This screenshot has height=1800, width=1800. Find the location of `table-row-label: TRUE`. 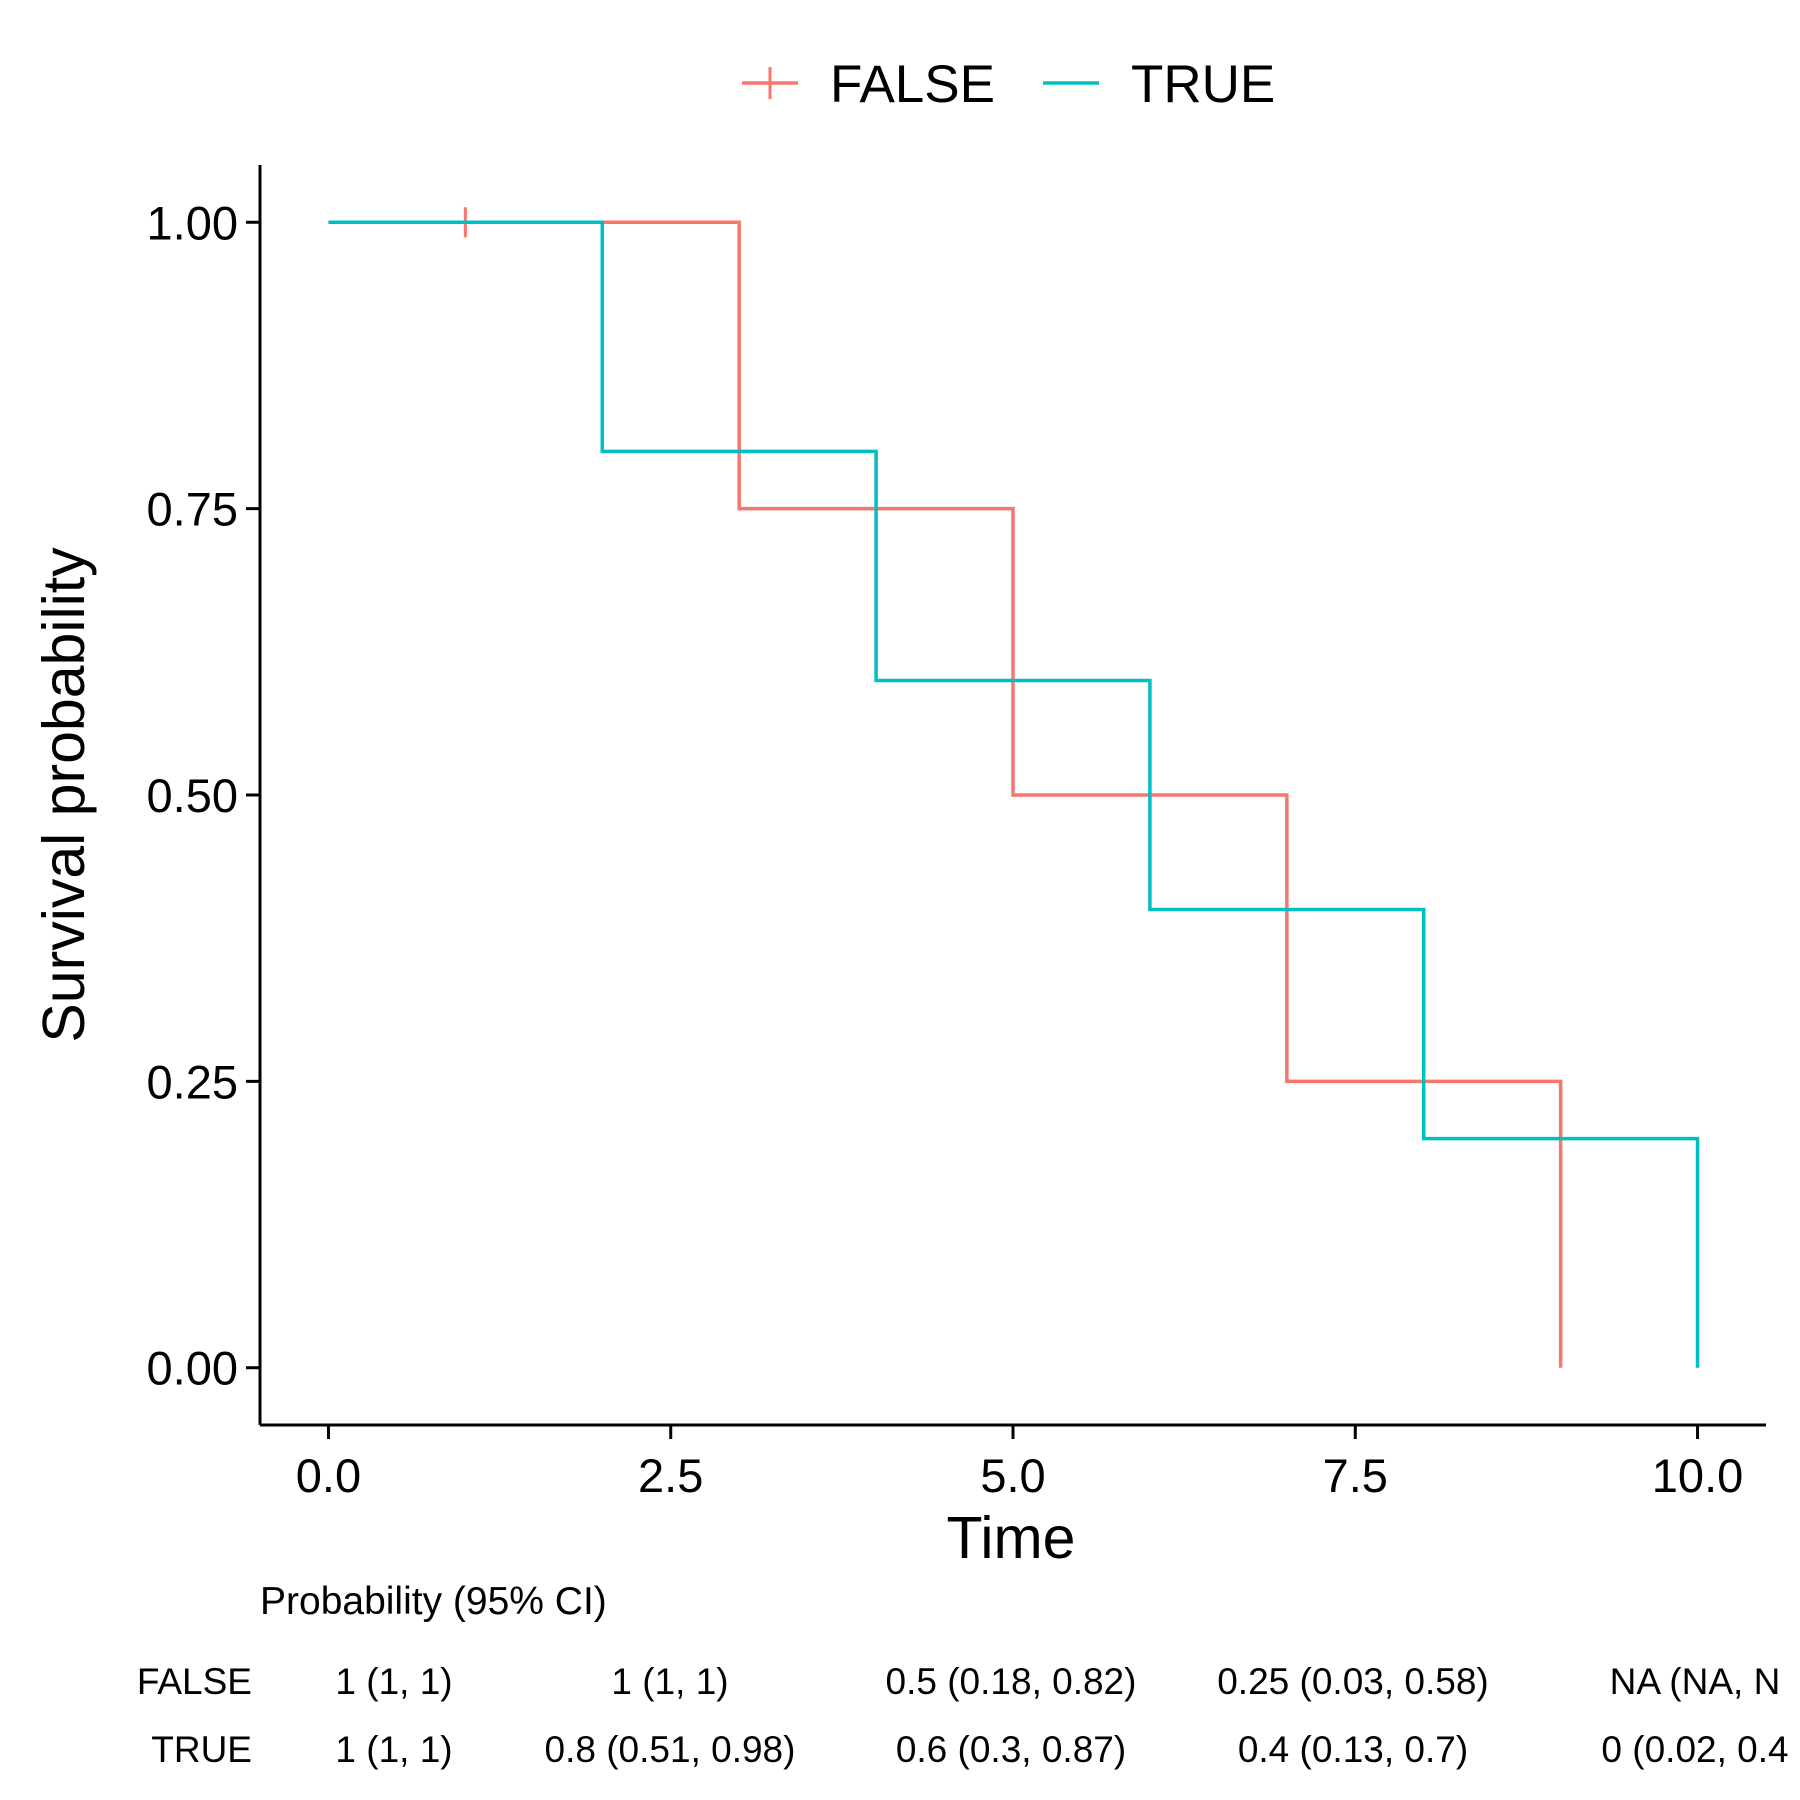

table-row-label: TRUE is located at coordinates (201, 1749).